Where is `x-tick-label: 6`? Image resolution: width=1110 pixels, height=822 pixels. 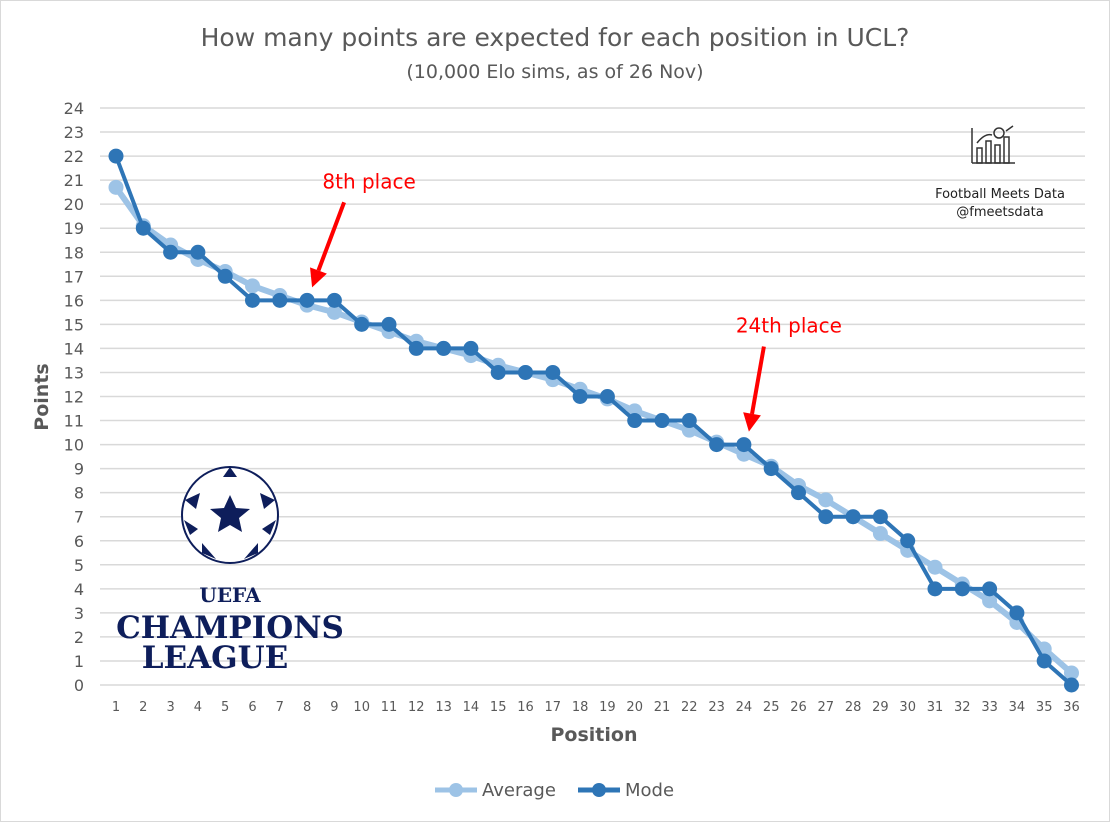 x-tick-label: 6 is located at coordinates (252, 707).